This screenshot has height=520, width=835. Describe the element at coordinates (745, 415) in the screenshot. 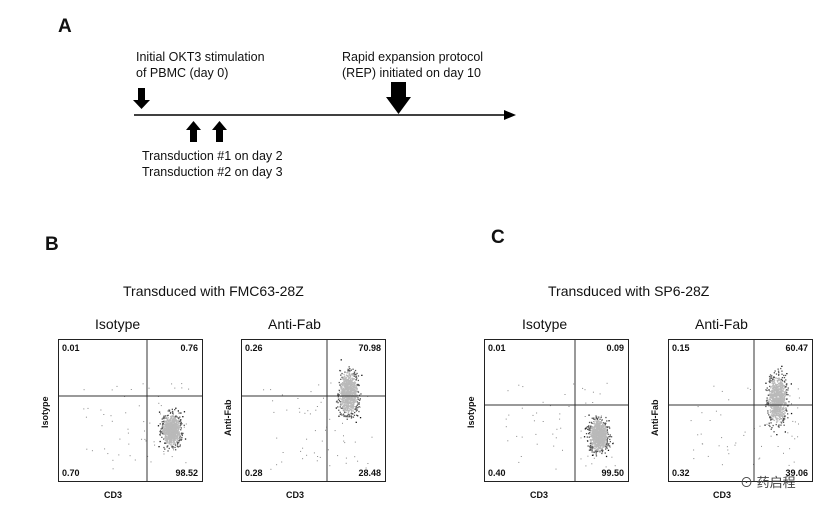

I see `event-cloud` at that location.